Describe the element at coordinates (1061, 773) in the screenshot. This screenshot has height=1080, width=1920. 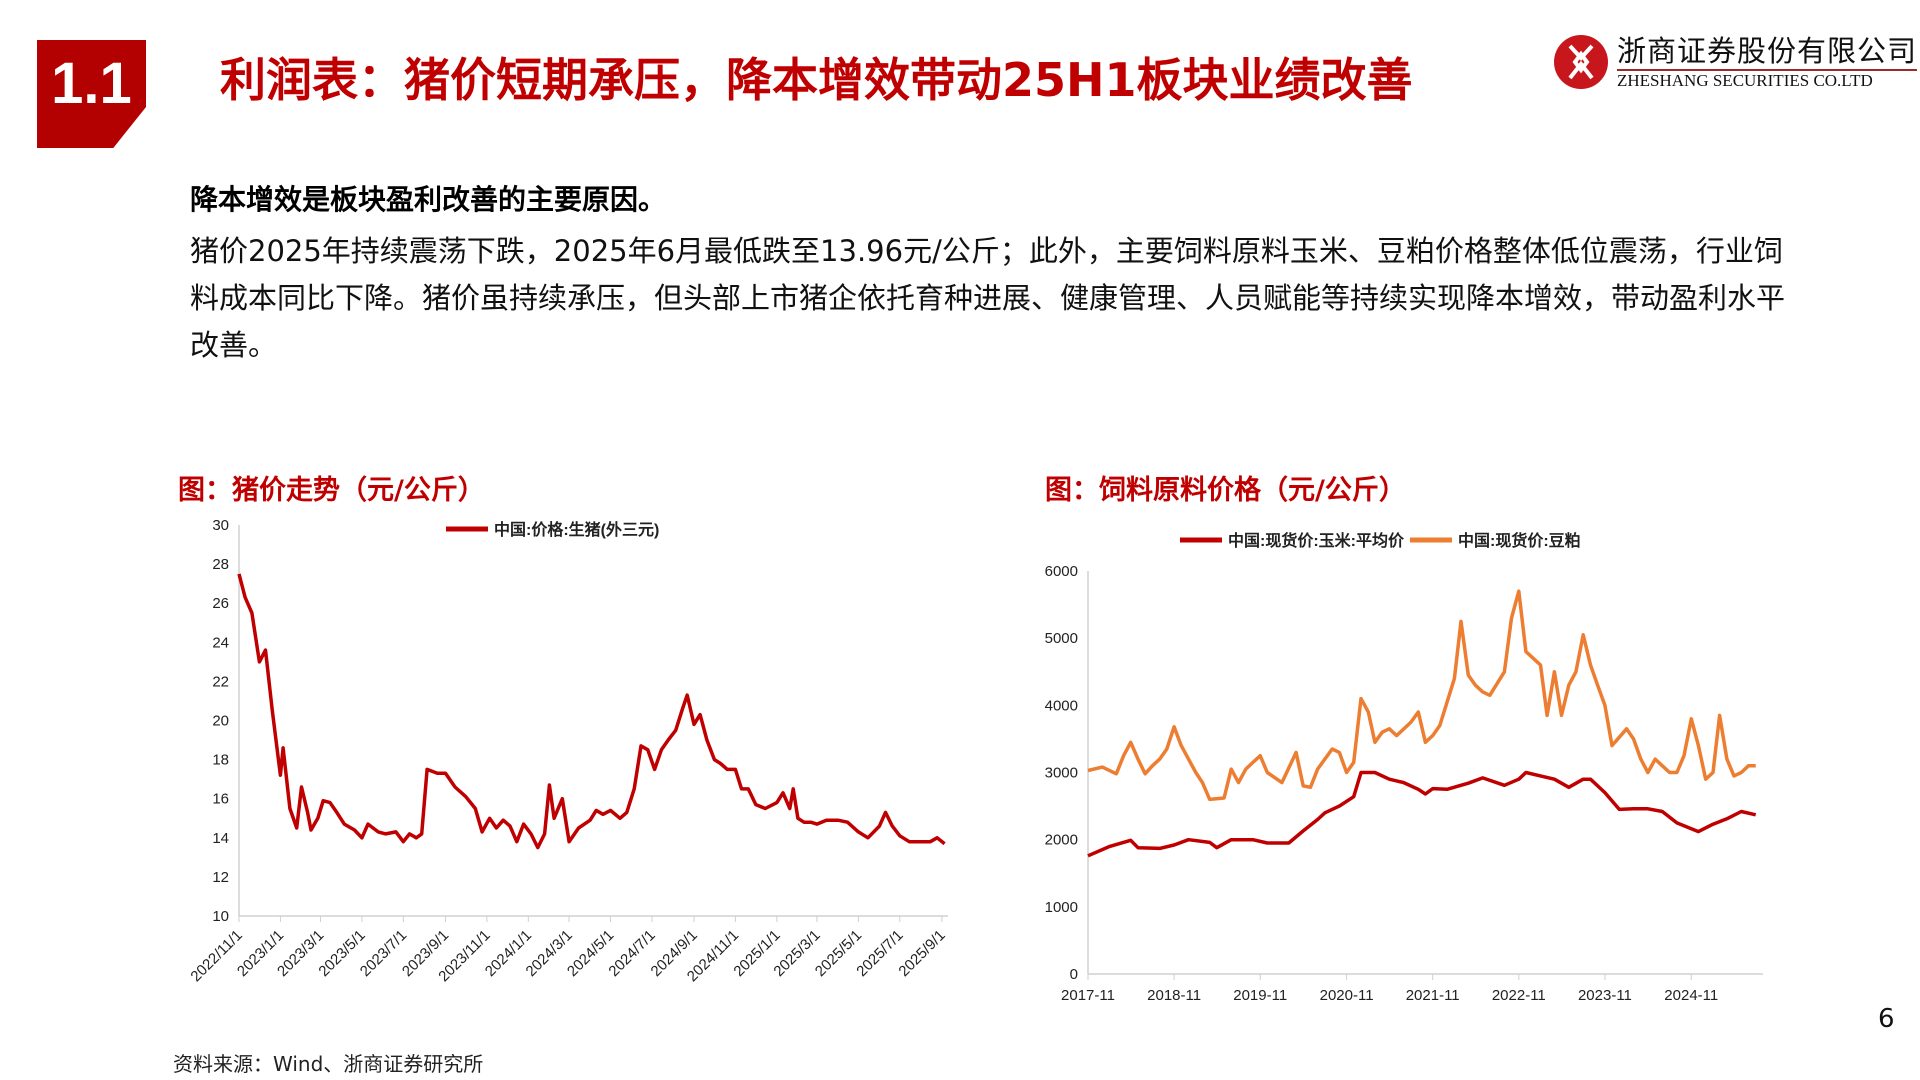
I see `y-tick-label: 3000` at that location.